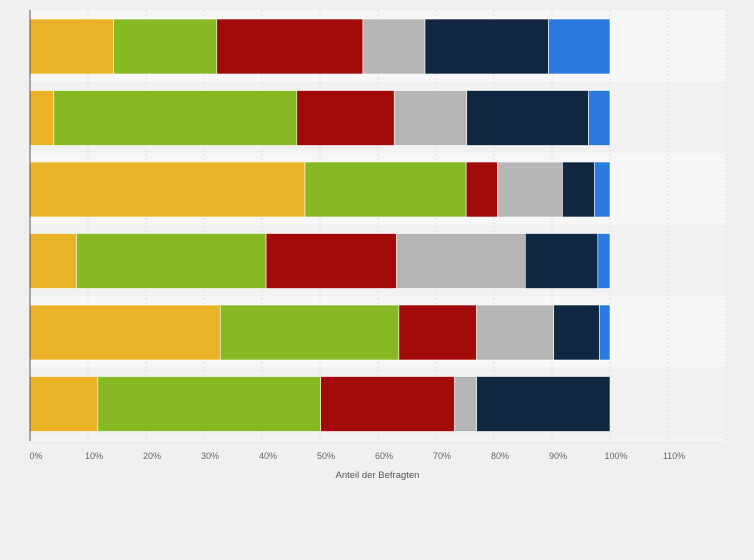  Describe the element at coordinates (674, 456) in the screenshot. I see `x-tick-label: 110%` at that location.